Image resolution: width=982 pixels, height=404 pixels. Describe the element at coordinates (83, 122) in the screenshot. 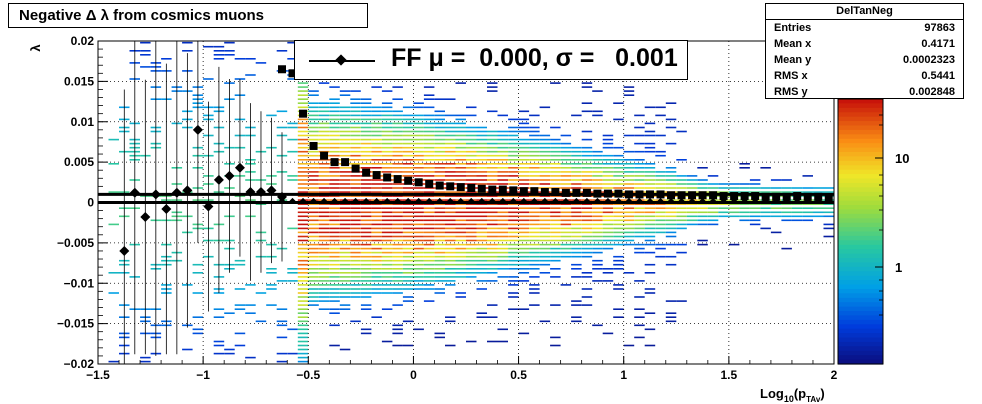

I see `y-tick-label: 0.01` at that location.